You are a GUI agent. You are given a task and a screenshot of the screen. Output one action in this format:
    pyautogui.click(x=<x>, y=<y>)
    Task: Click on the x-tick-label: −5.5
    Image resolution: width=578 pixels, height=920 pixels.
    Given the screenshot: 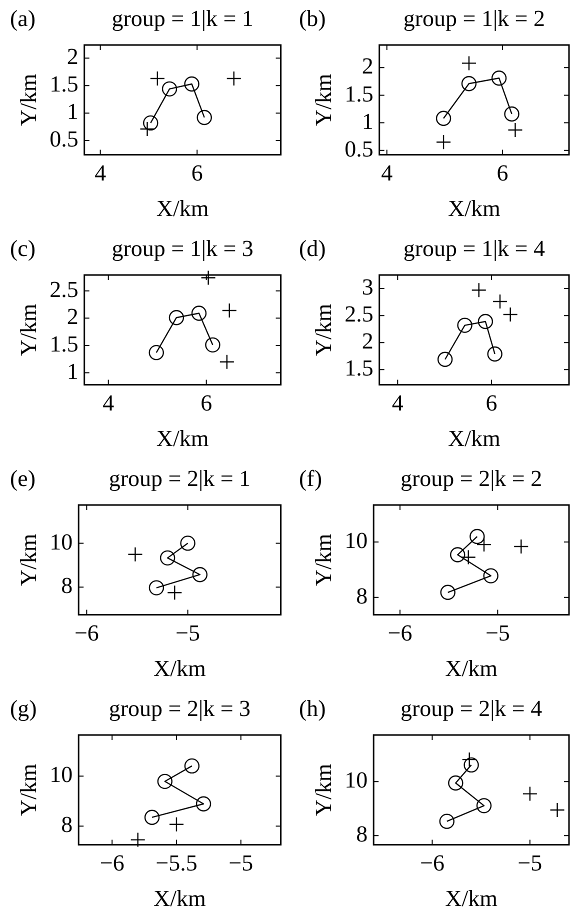 What is the action you would take?
    pyautogui.click(x=177, y=863)
    